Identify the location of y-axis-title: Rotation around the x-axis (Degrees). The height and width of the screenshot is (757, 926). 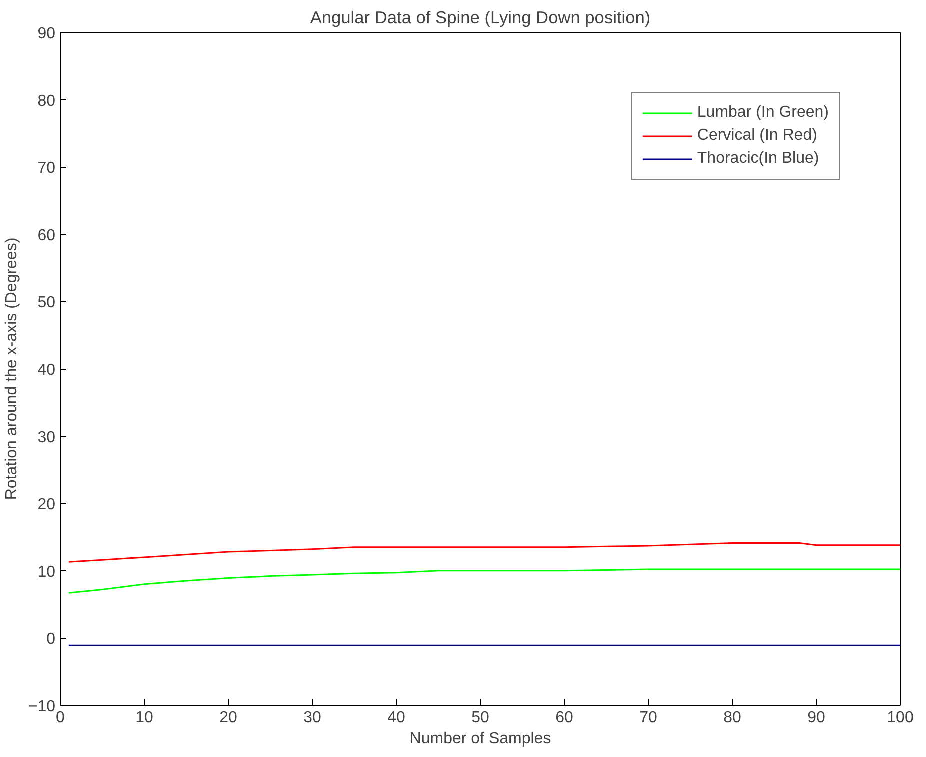
(11, 369).